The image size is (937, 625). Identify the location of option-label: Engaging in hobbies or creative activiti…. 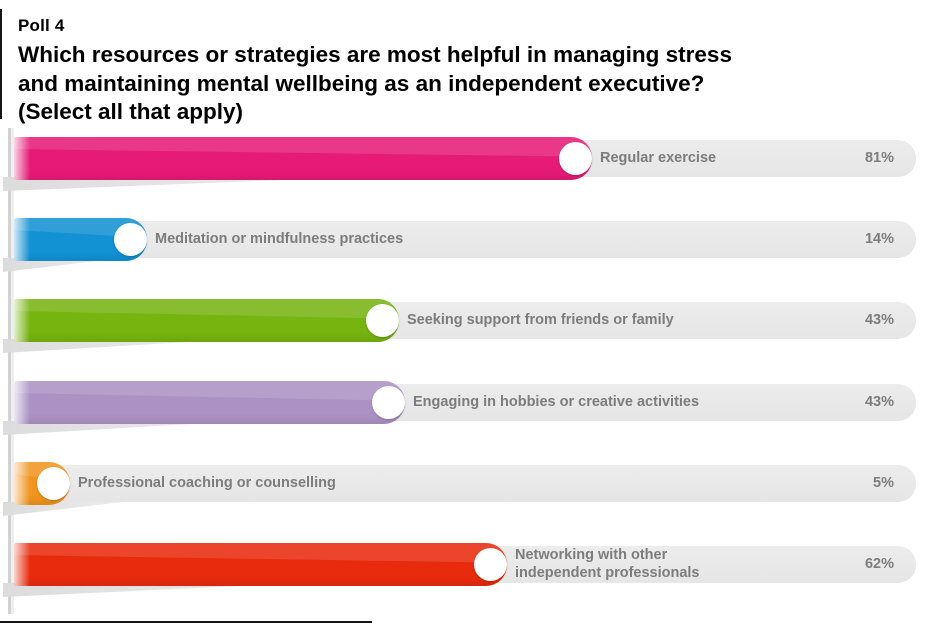
(556, 402).